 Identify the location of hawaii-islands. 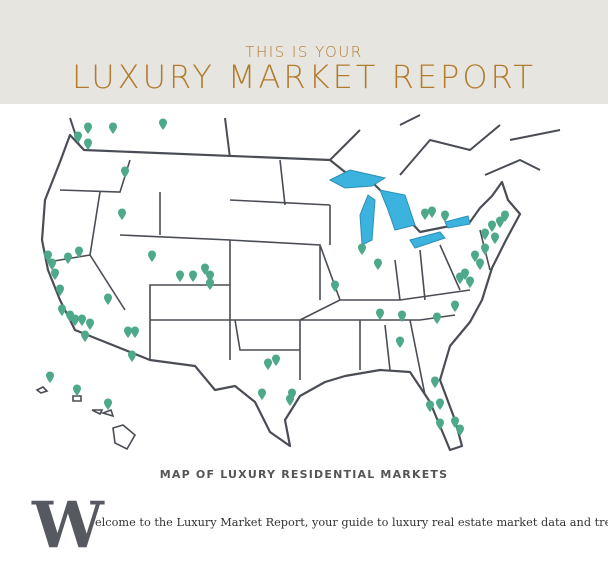
(86, 418).